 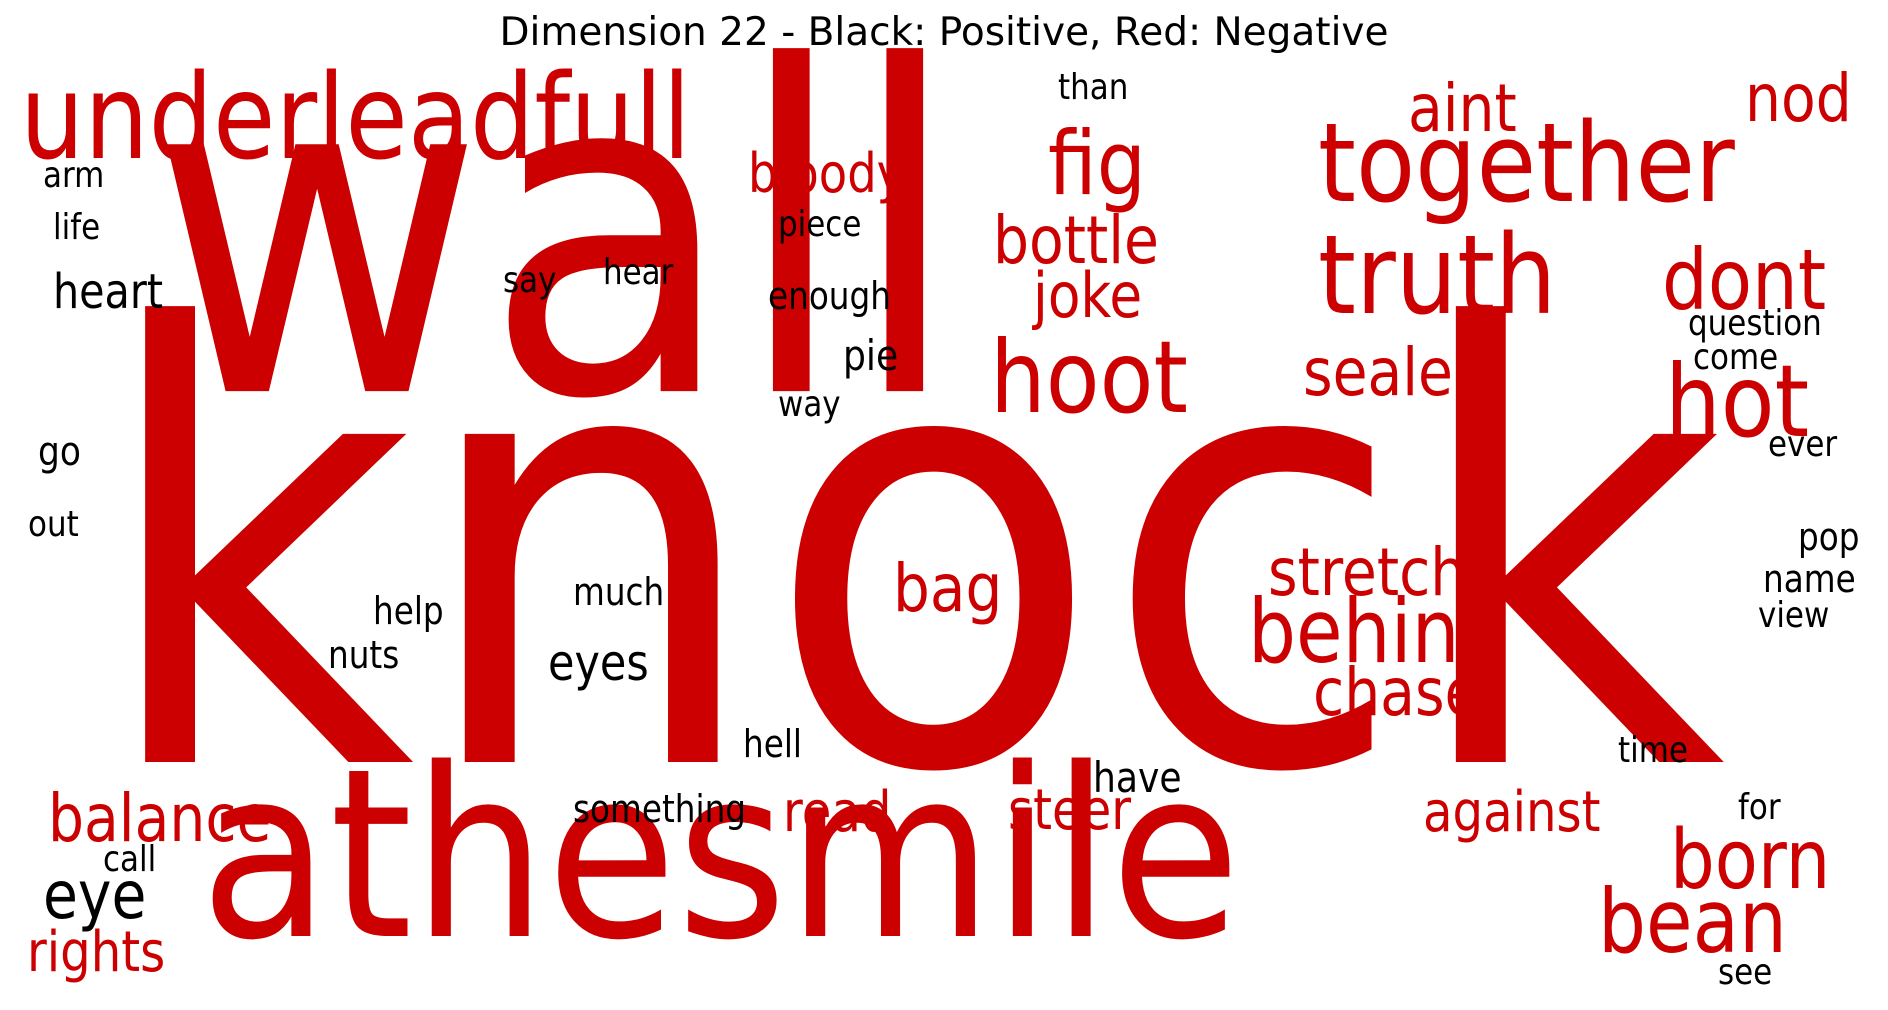 What do you see at coordinates (660, 809) in the screenshot?
I see `word-something: something` at bounding box center [660, 809].